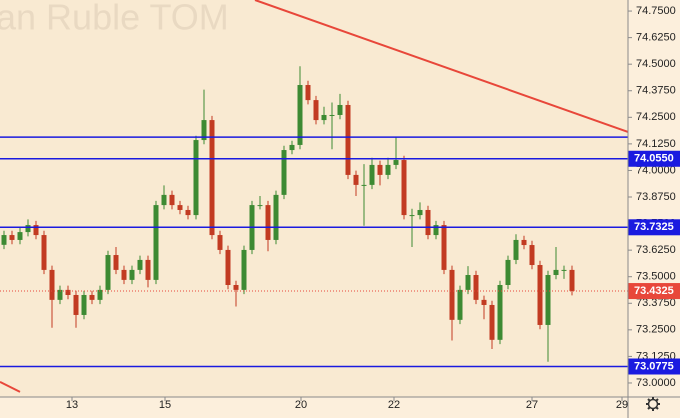 The width and height of the screenshot is (680, 418). Describe the element at coordinates (656, 250) in the screenshot. I see `y-tick-label: 73.6250` at that location.